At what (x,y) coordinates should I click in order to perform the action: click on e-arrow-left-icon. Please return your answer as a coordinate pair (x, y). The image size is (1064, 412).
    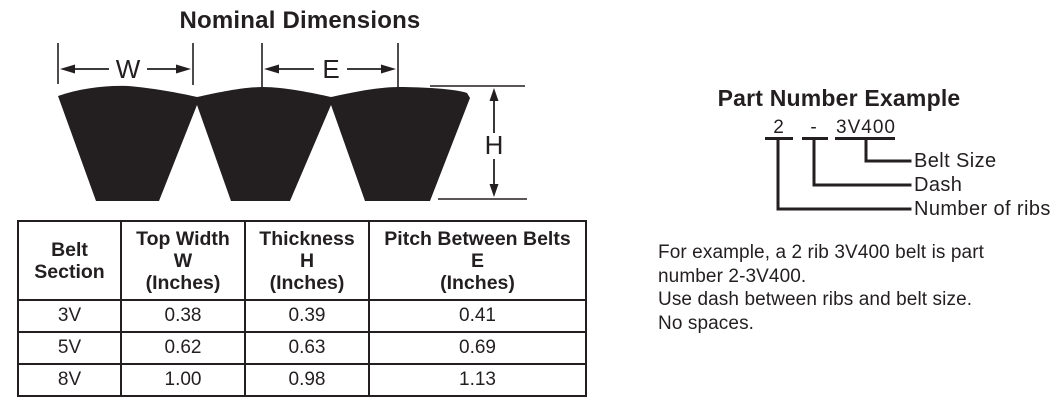
    Looking at the image, I should click on (271, 69).